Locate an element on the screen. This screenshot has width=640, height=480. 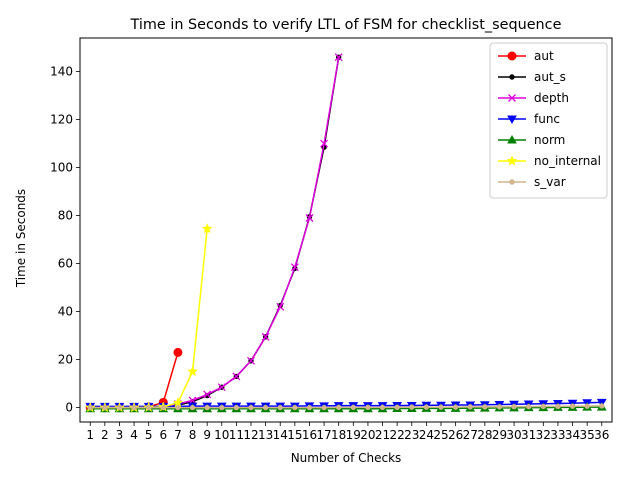
x-tick-label: 17 is located at coordinates (323, 435).